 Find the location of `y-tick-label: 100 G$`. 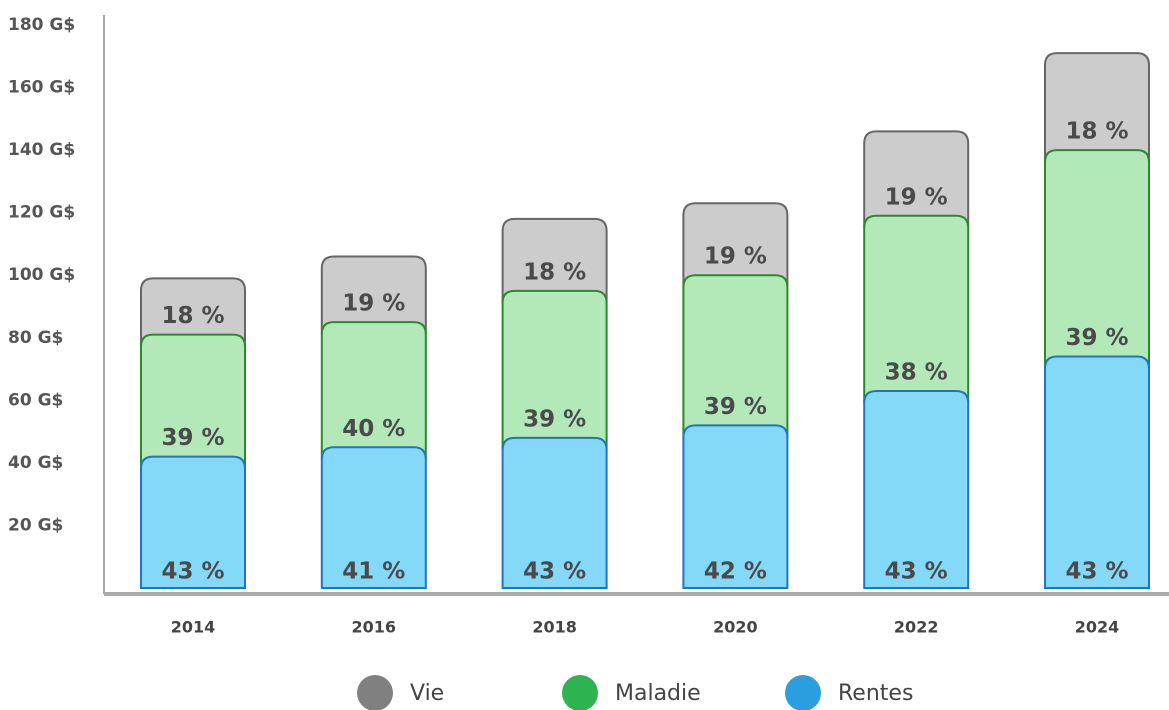

y-tick-label: 100 G$ is located at coordinates (41, 275).